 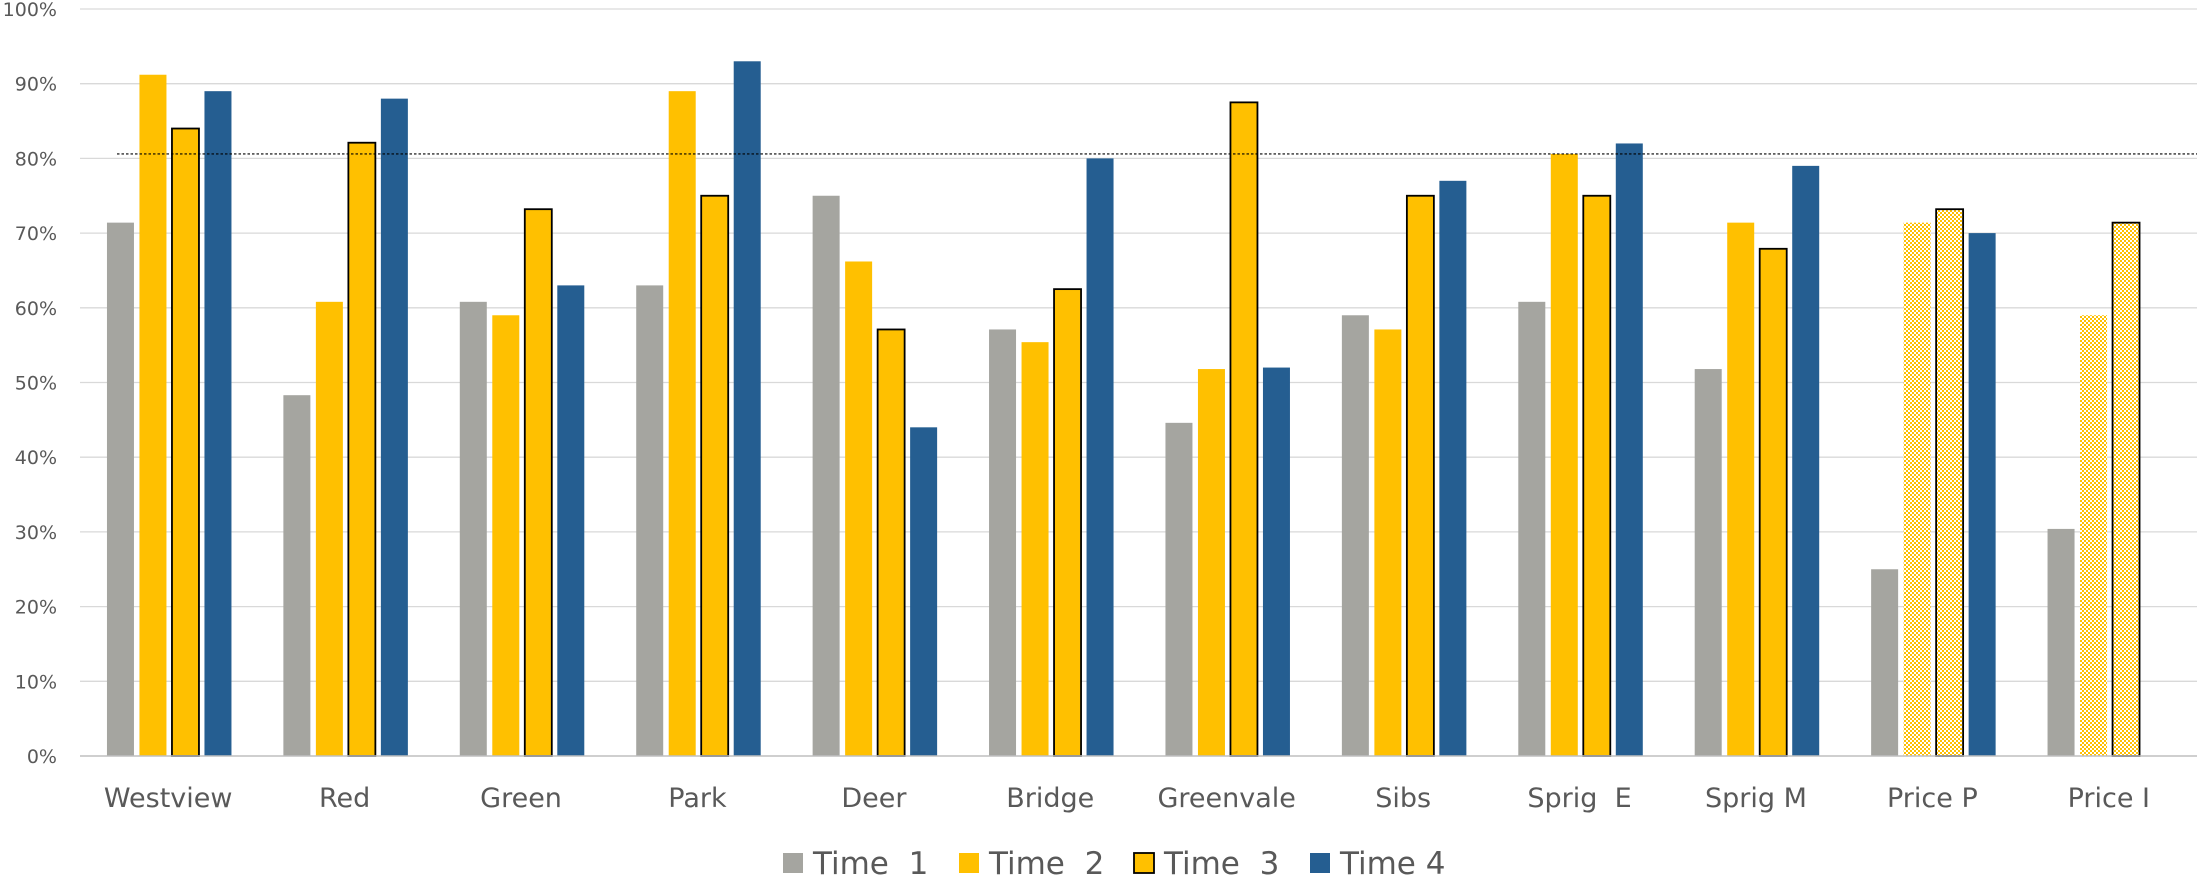 I want to click on legend-item-time-1: Time 1, so click(x=855, y=862).